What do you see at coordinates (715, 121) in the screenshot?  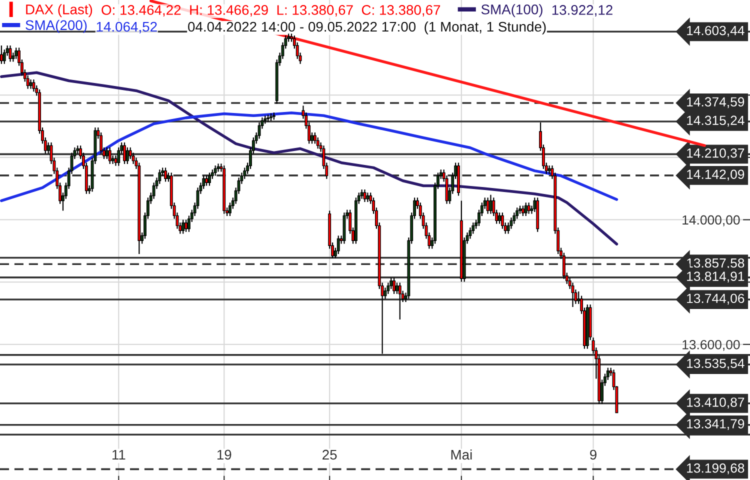 I see `ref-line-label: 14.315,24` at bounding box center [715, 121].